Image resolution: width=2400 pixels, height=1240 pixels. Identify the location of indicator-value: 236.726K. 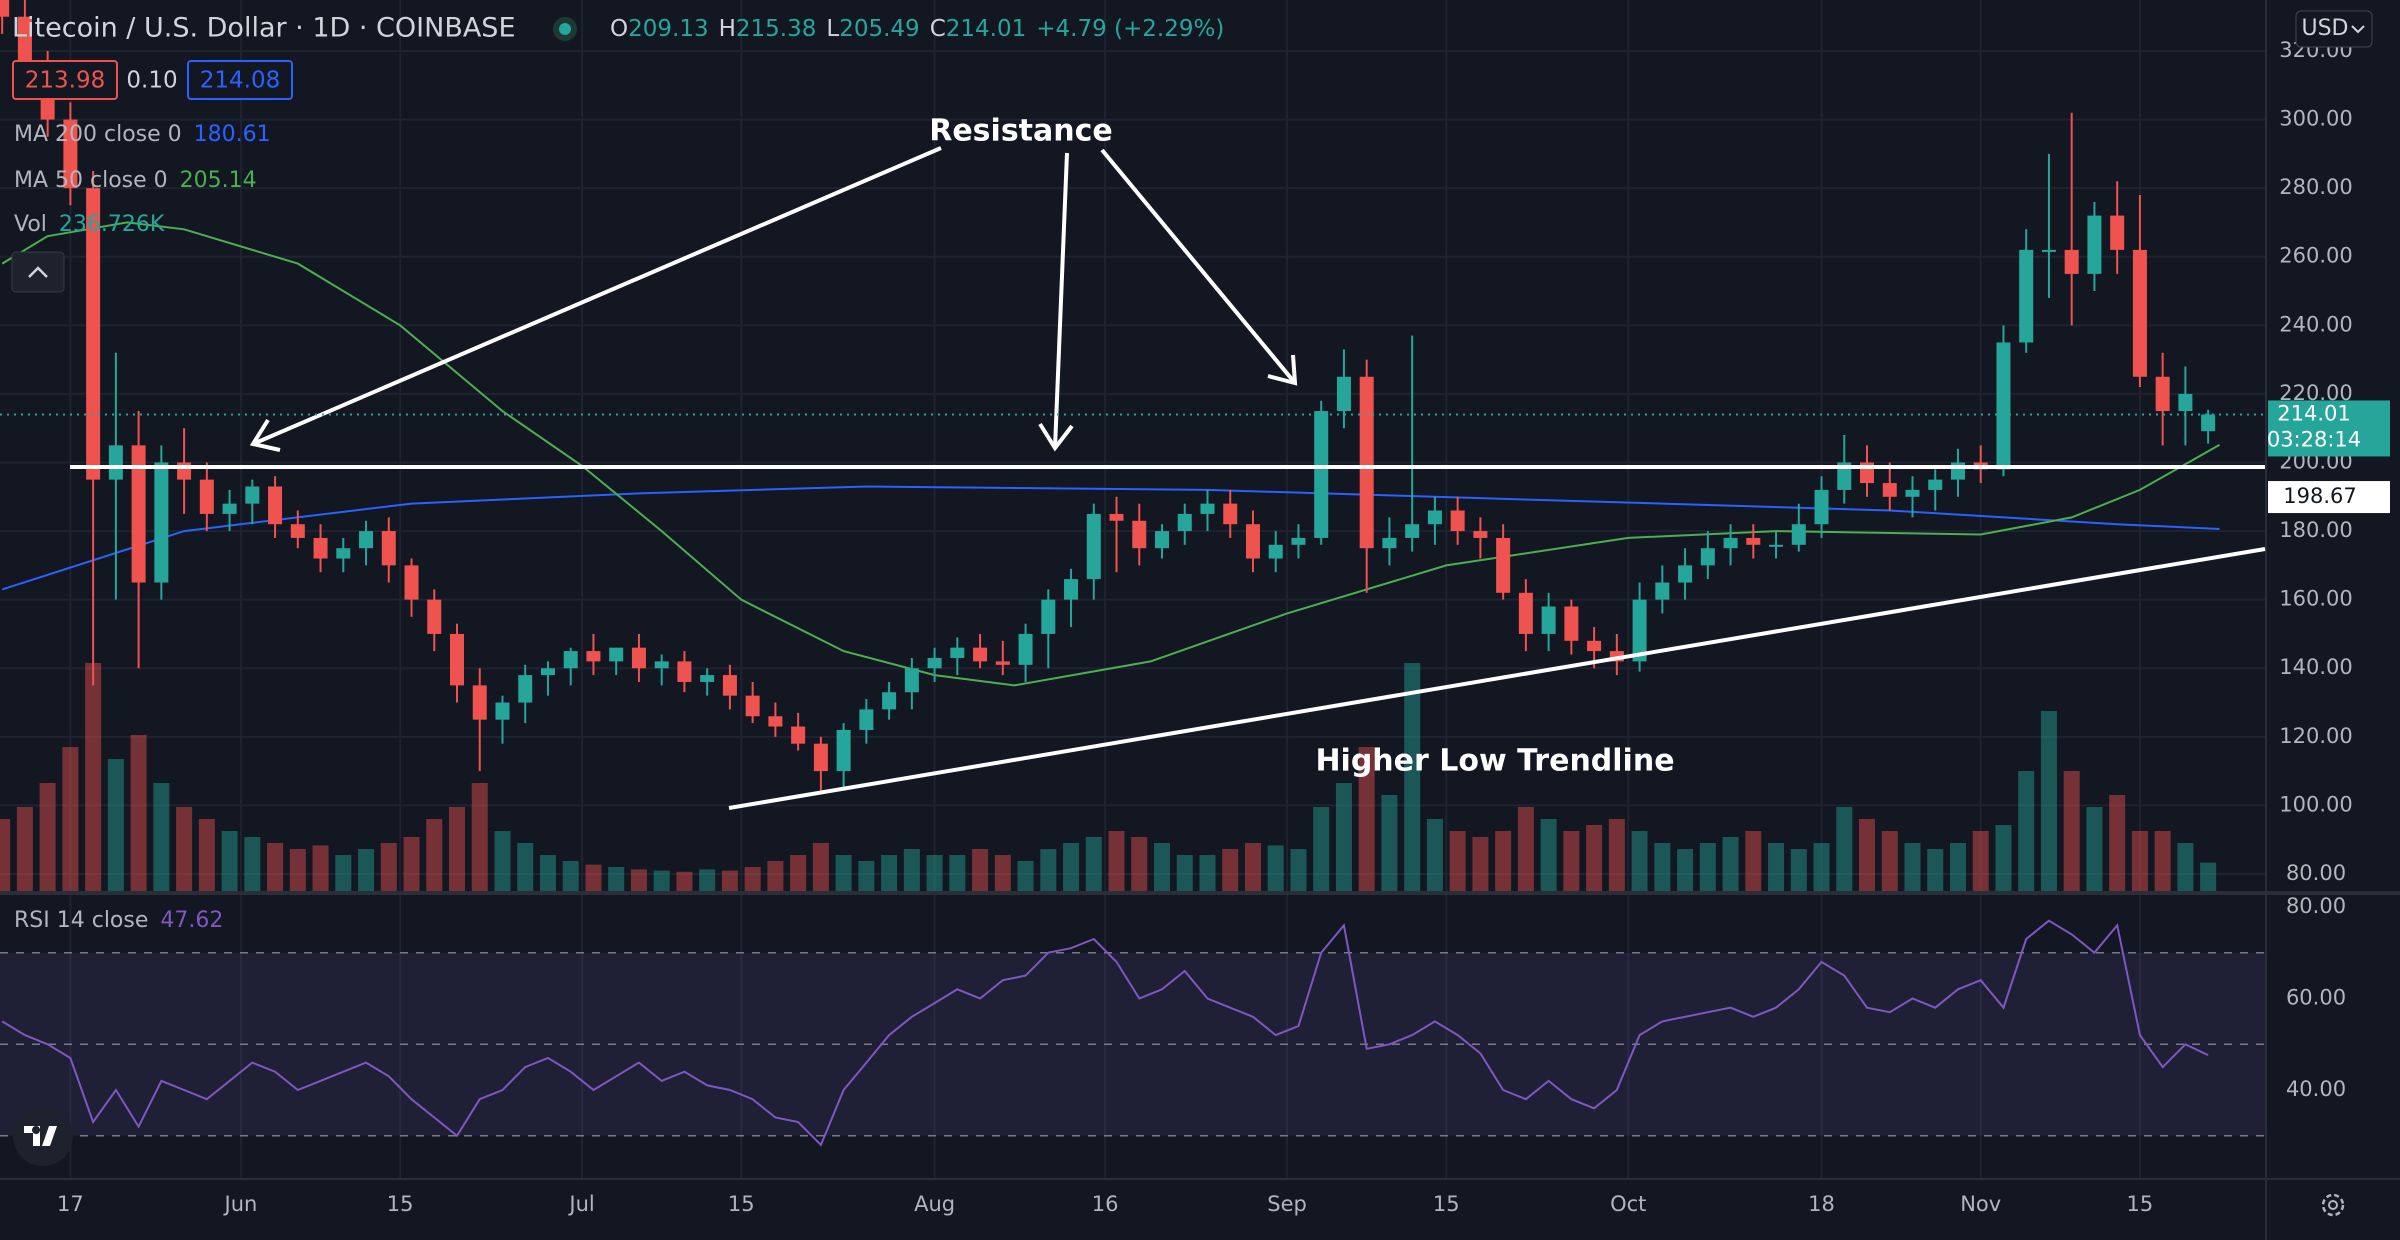
(112, 224).